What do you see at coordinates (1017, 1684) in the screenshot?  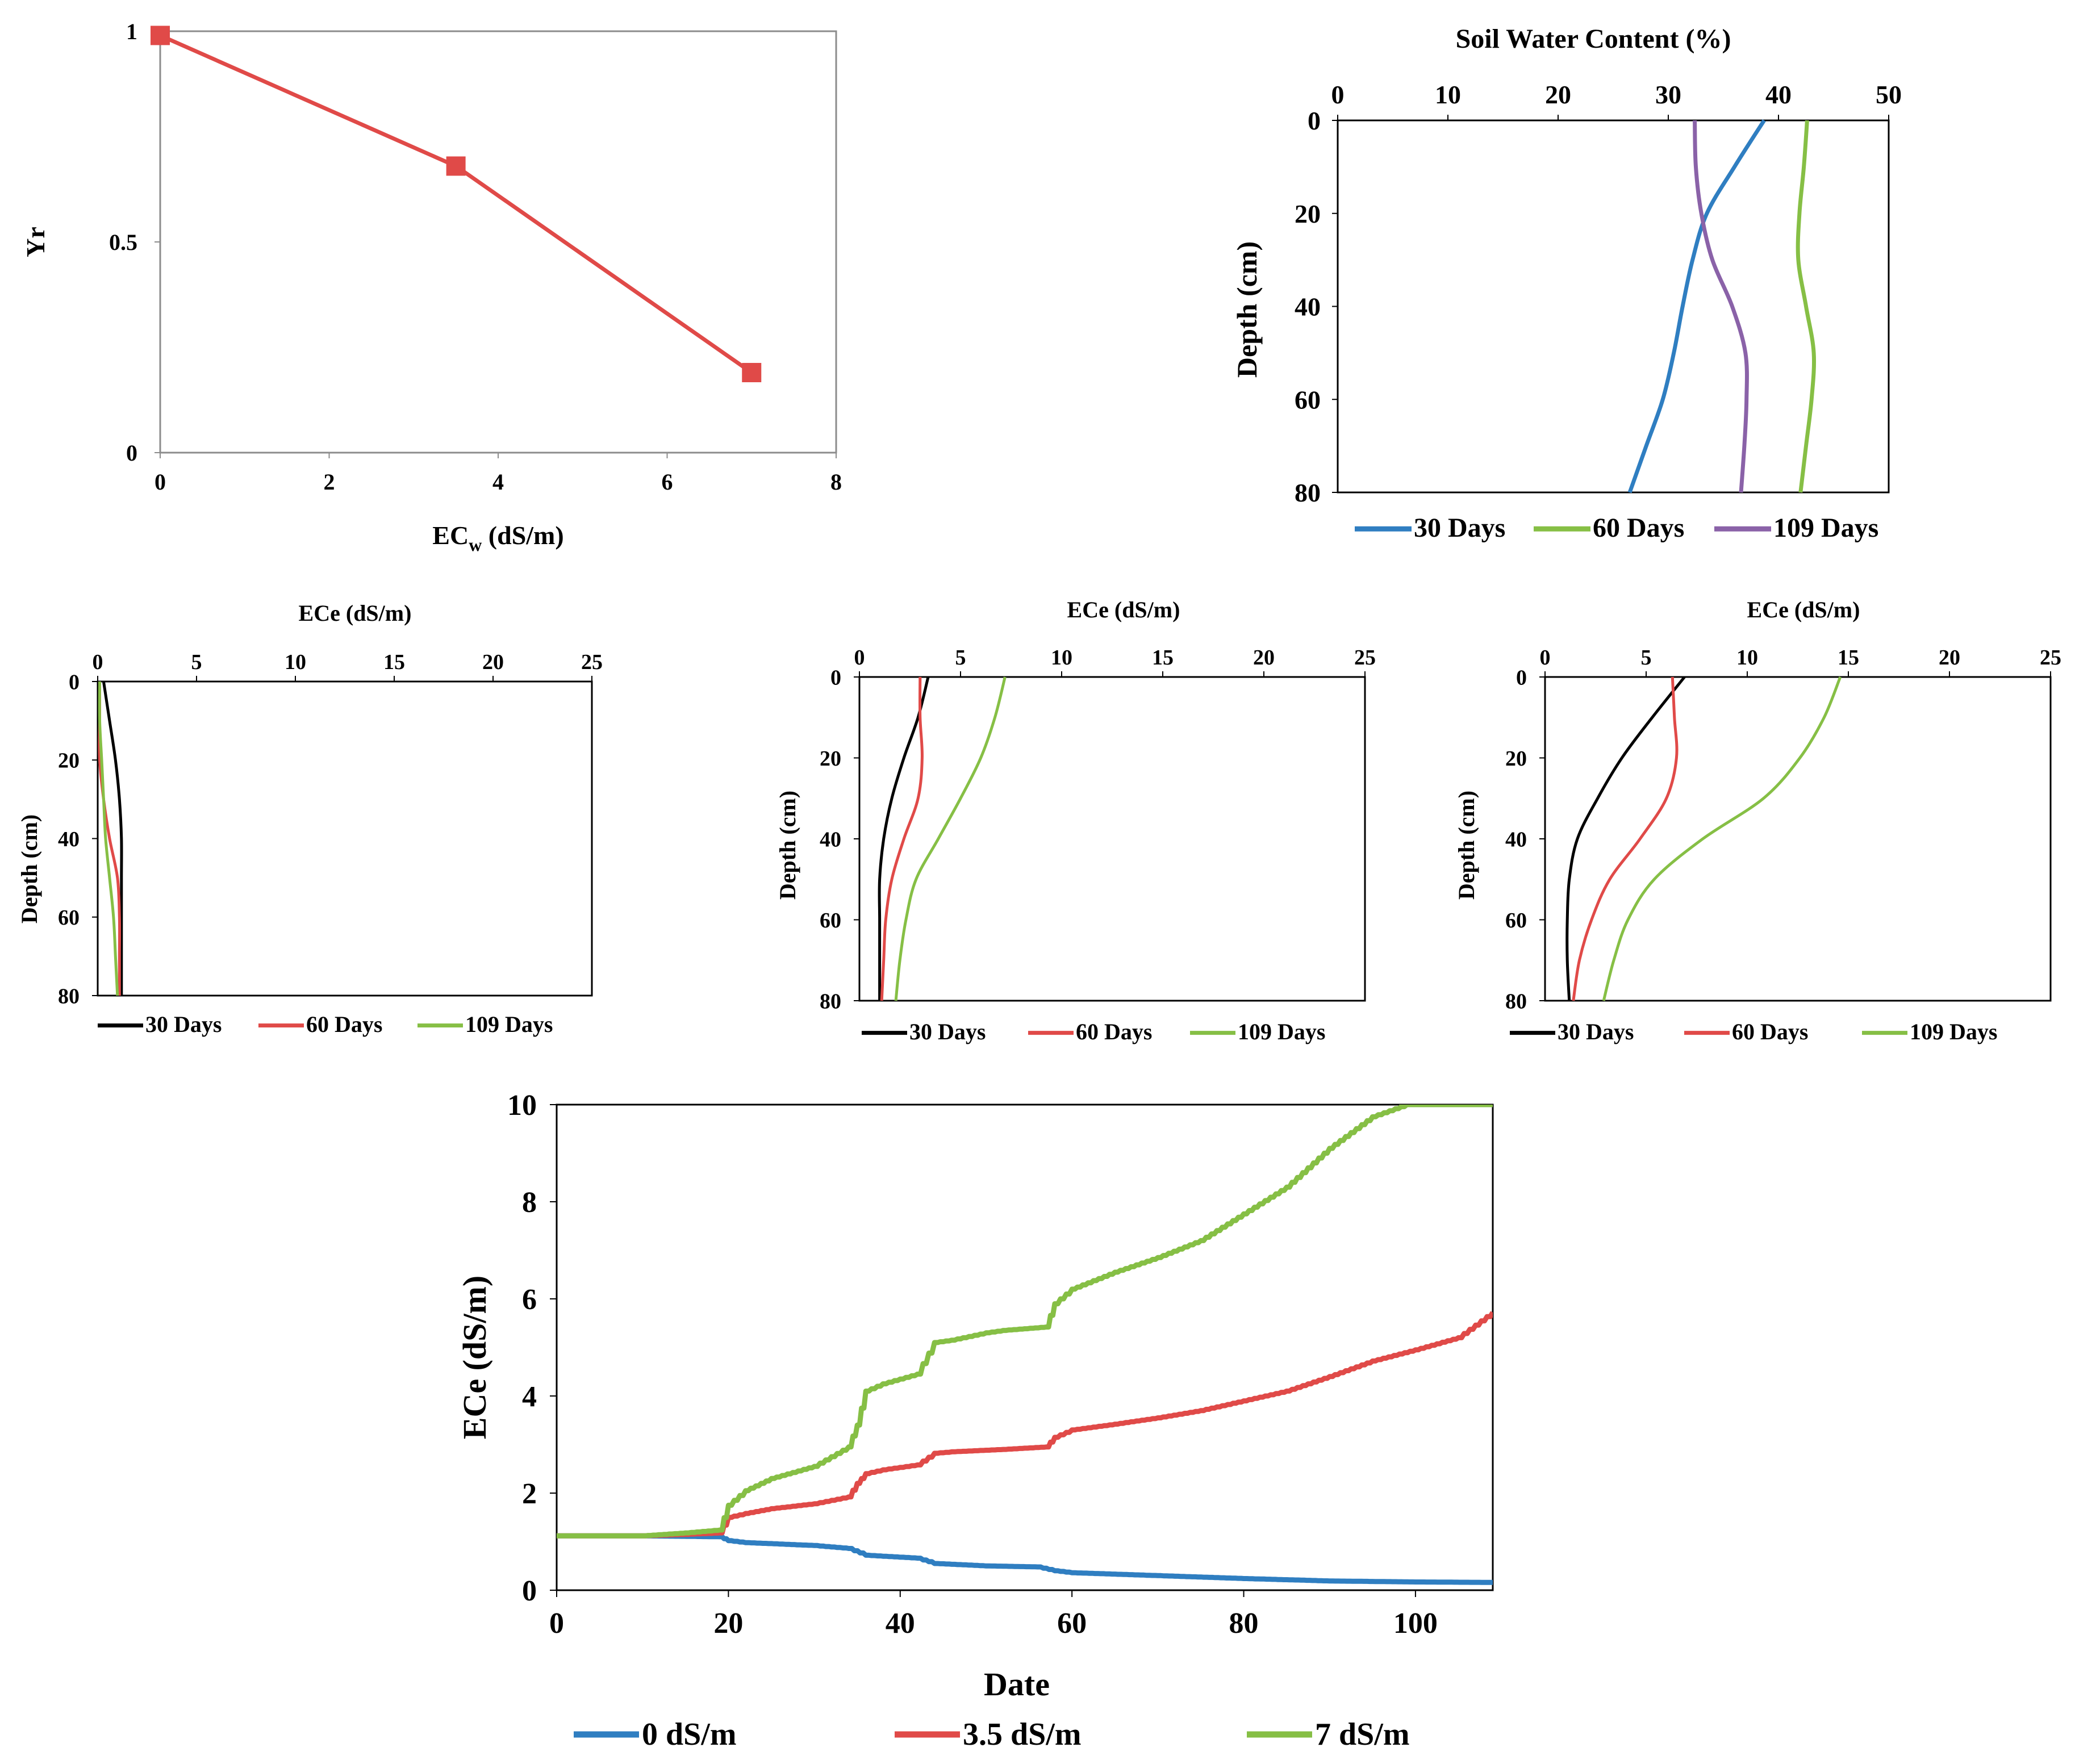 I see `time-x-axis-label: Date` at bounding box center [1017, 1684].